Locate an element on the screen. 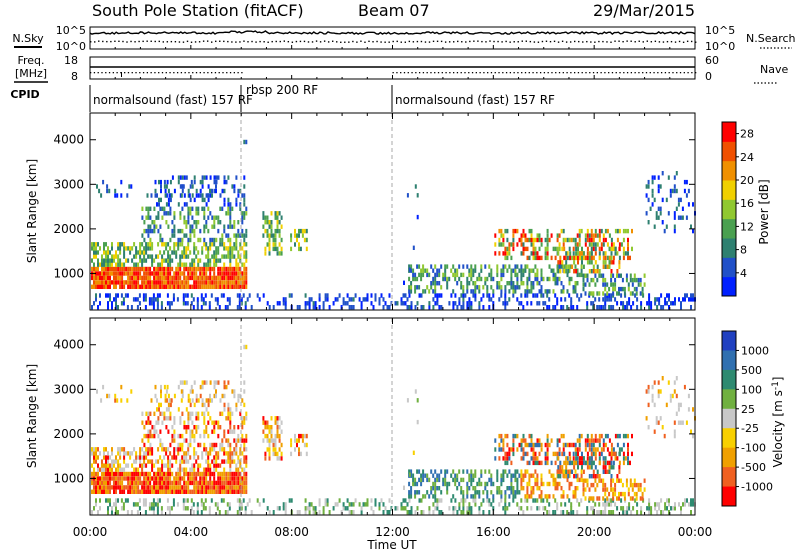  colorbar-tick-label: -25 is located at coordinates (750, 428).